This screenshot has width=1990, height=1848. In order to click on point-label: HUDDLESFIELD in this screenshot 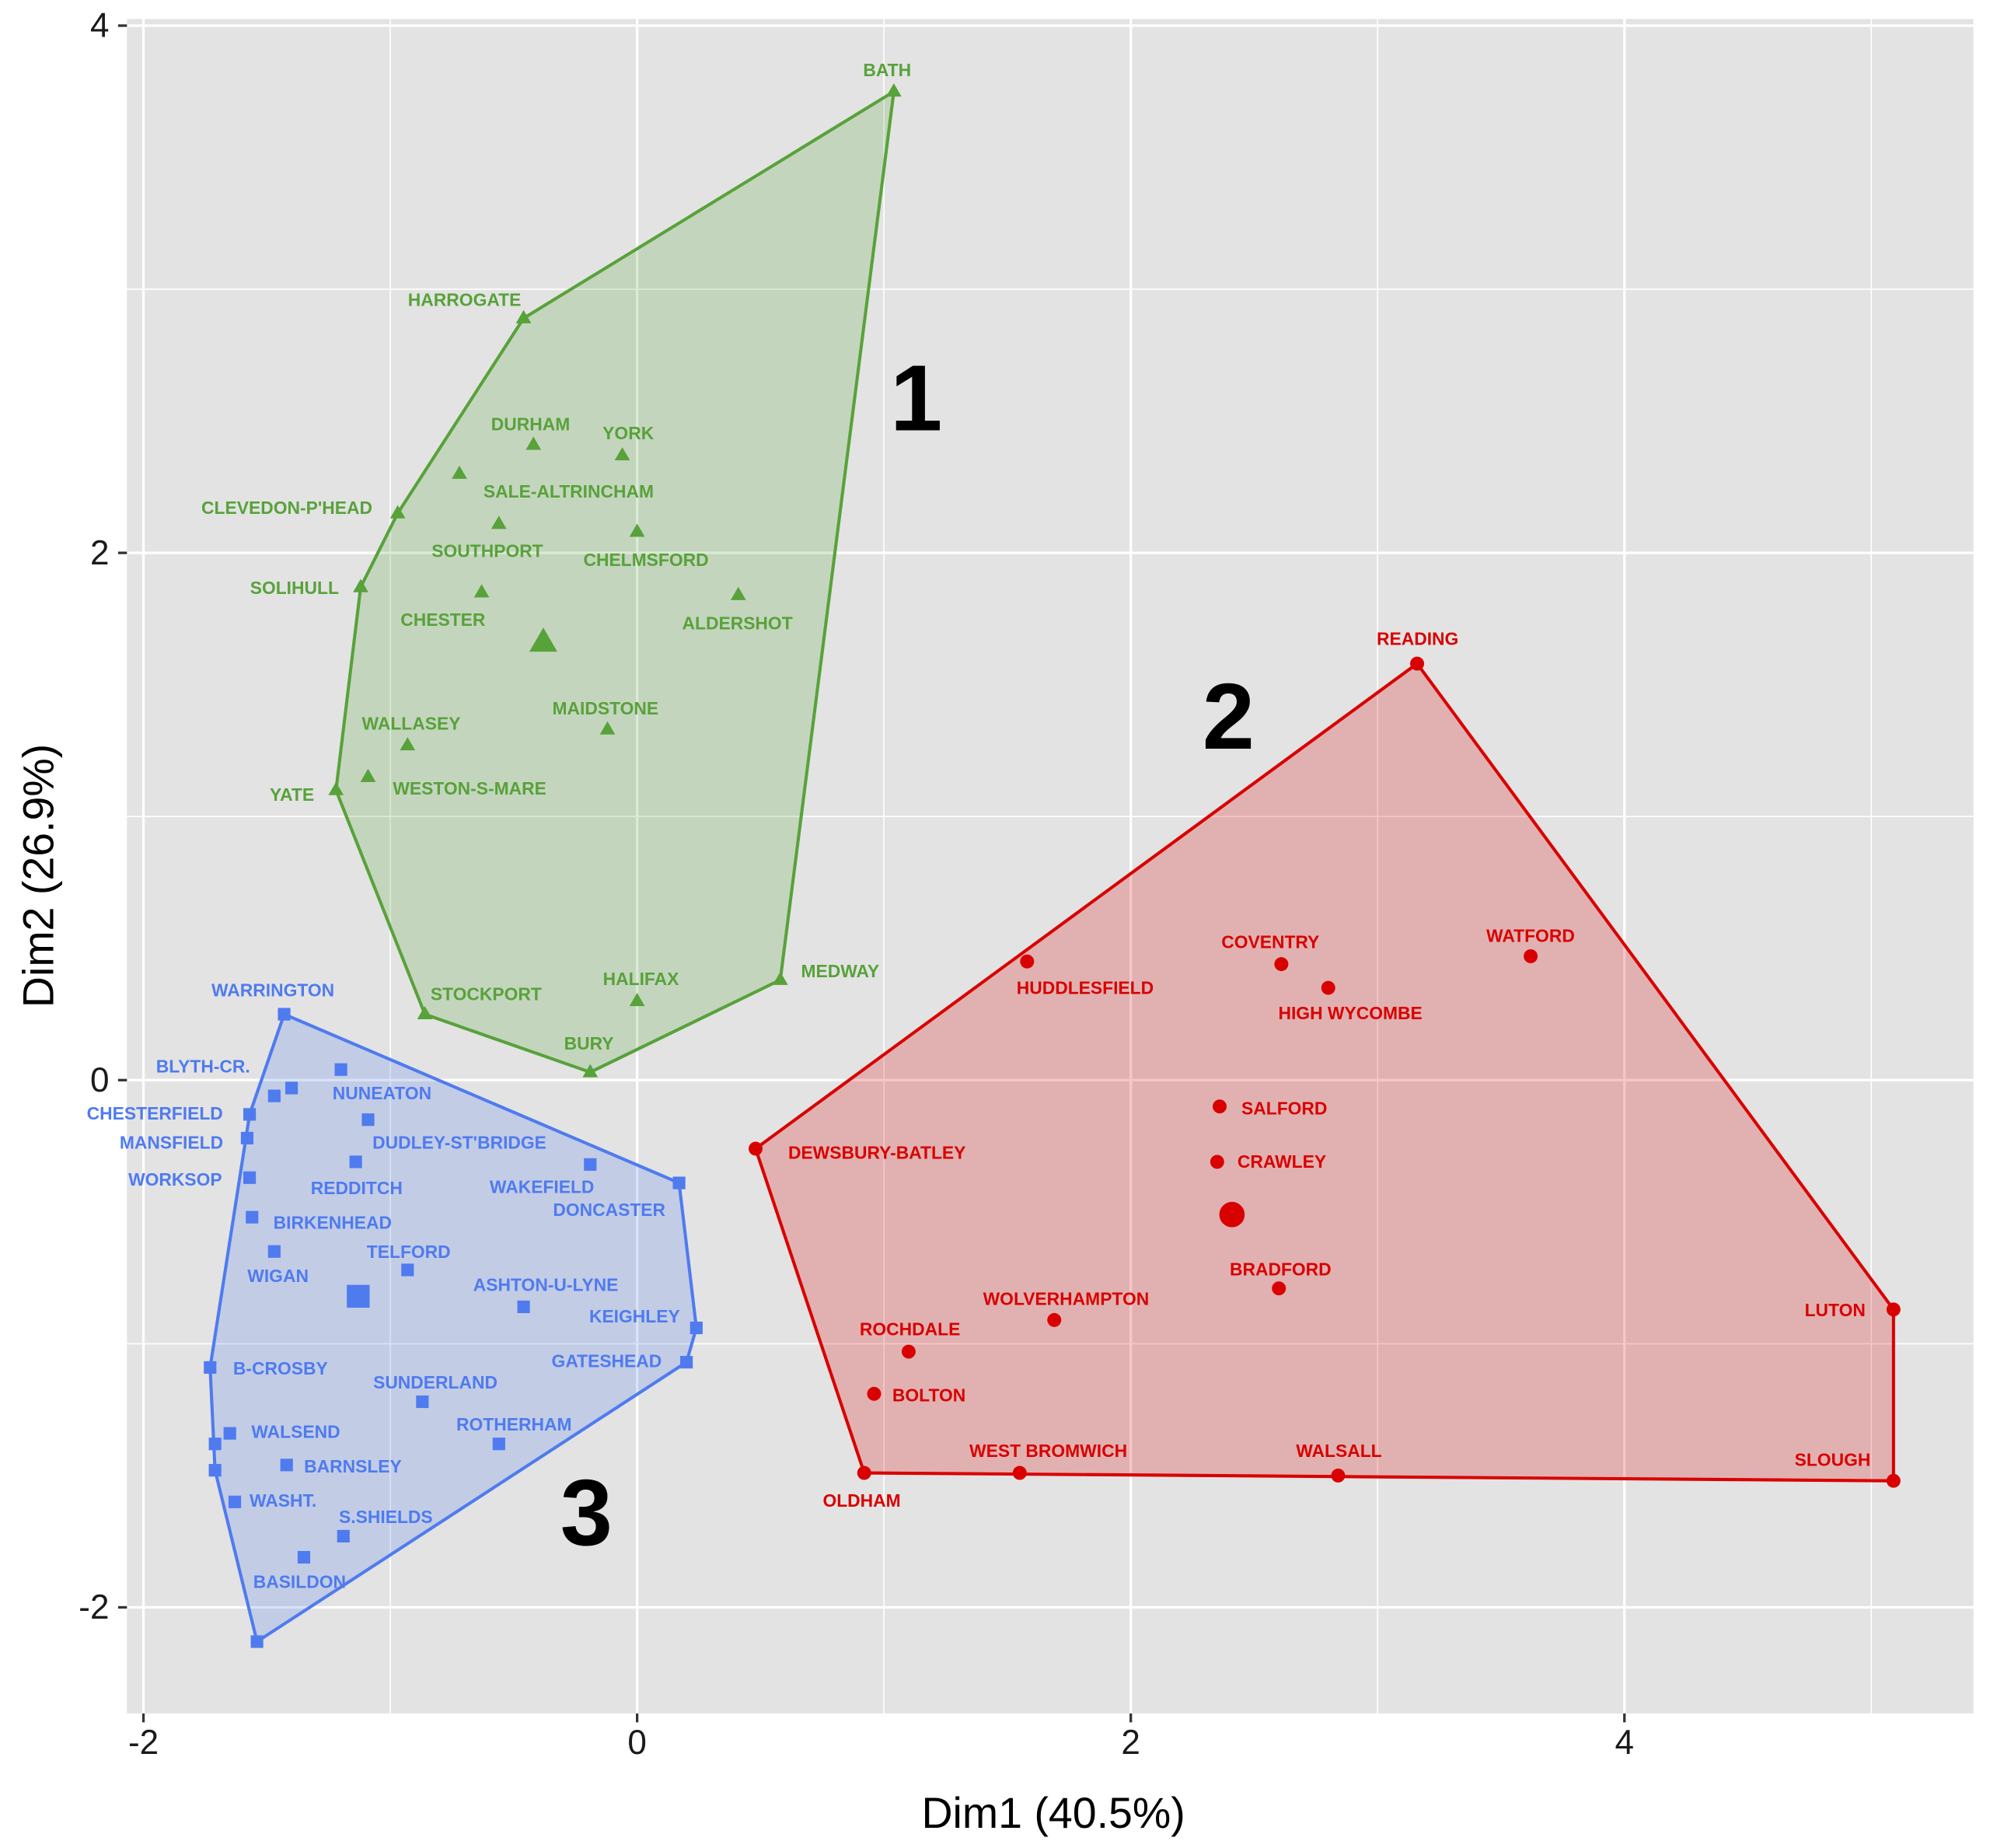, I will do `click(1085, 987)`.